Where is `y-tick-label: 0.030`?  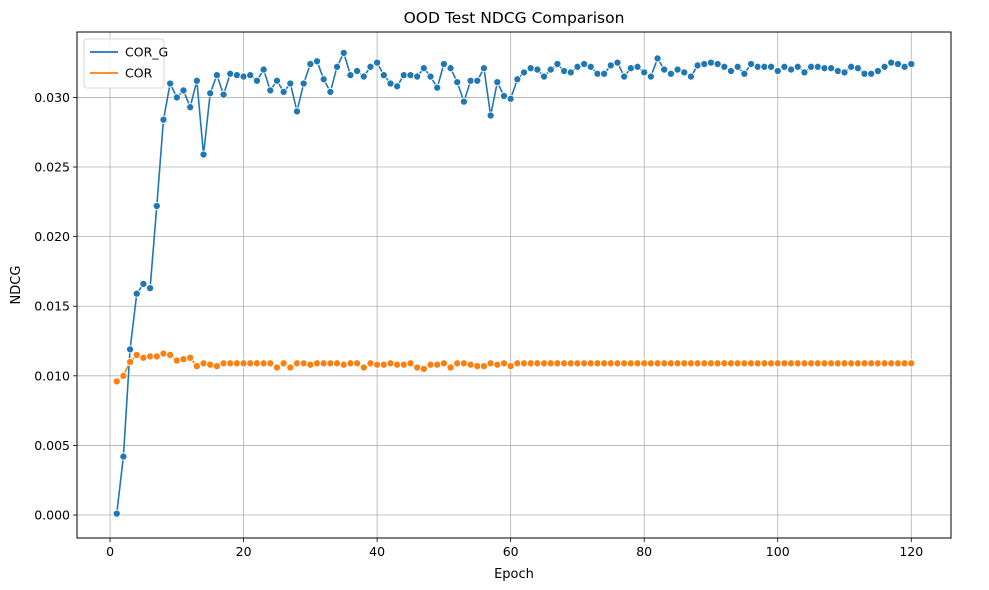
y-tick-label: 0.030 is located at coordinates (52, 97).